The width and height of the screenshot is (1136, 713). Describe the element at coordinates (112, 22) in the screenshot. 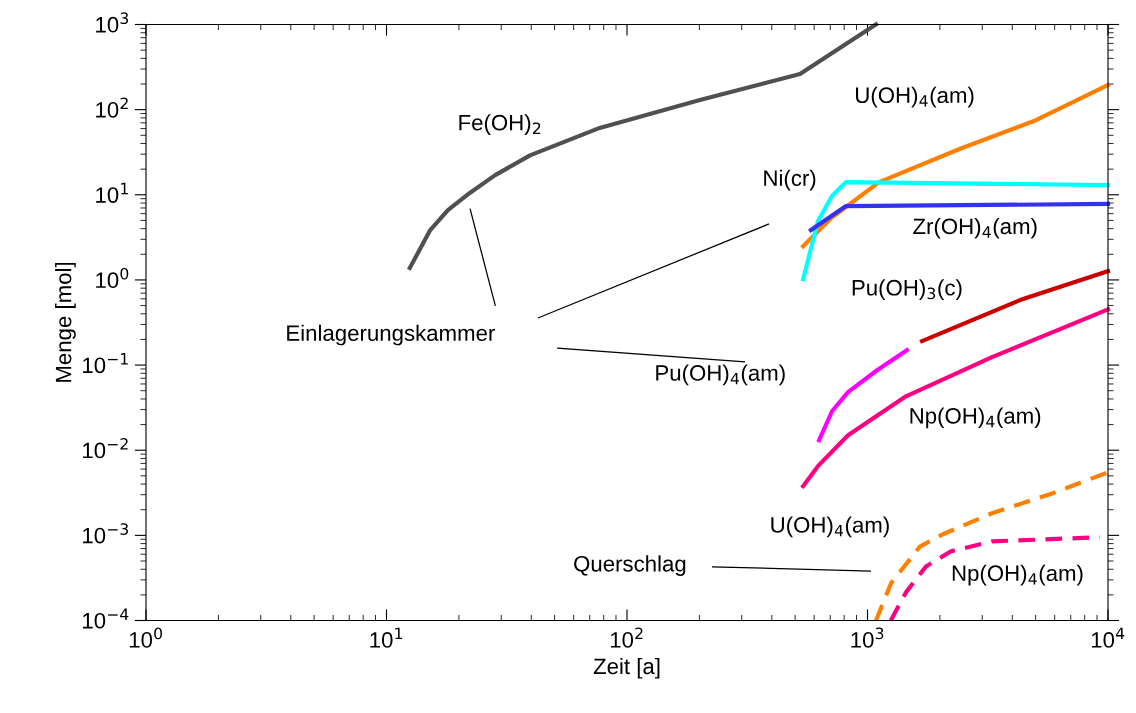

I see `y-tick-label: 10$^{3}$` at that location.